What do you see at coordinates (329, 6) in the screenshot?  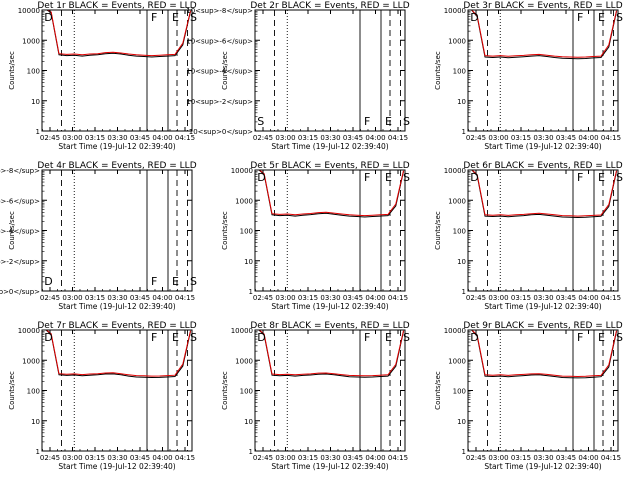 I see `panel-title: Det 2r BLACK = Events, RED = LLD` at bounding box center [329, 6].